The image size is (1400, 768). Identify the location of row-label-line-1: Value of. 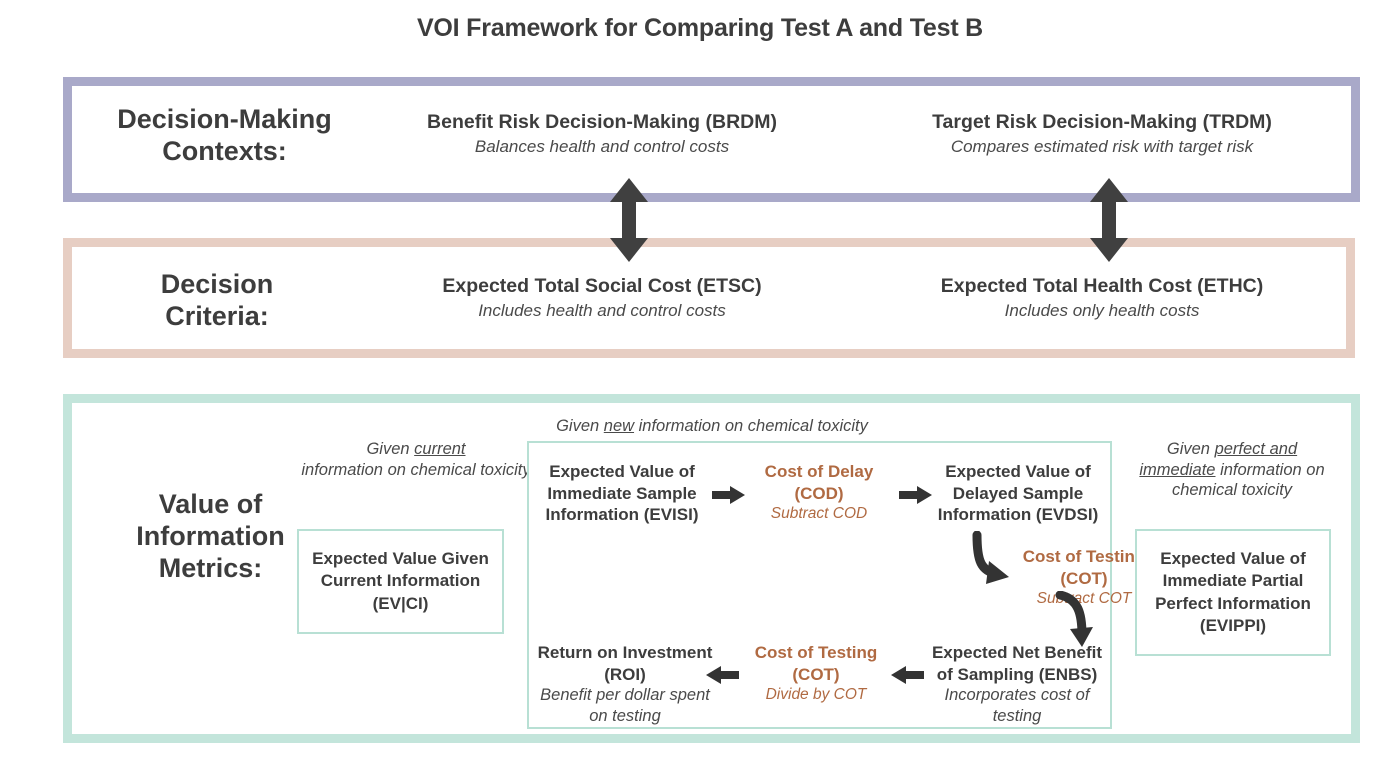
(210, 504).